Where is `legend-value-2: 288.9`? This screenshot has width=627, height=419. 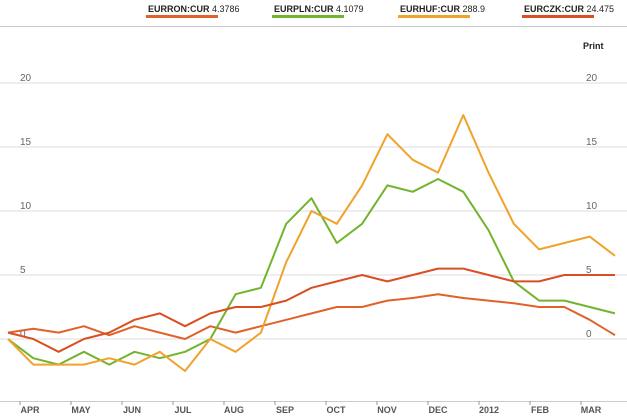
legend-value-2: 288.9 is located at coordinates (472, 9).